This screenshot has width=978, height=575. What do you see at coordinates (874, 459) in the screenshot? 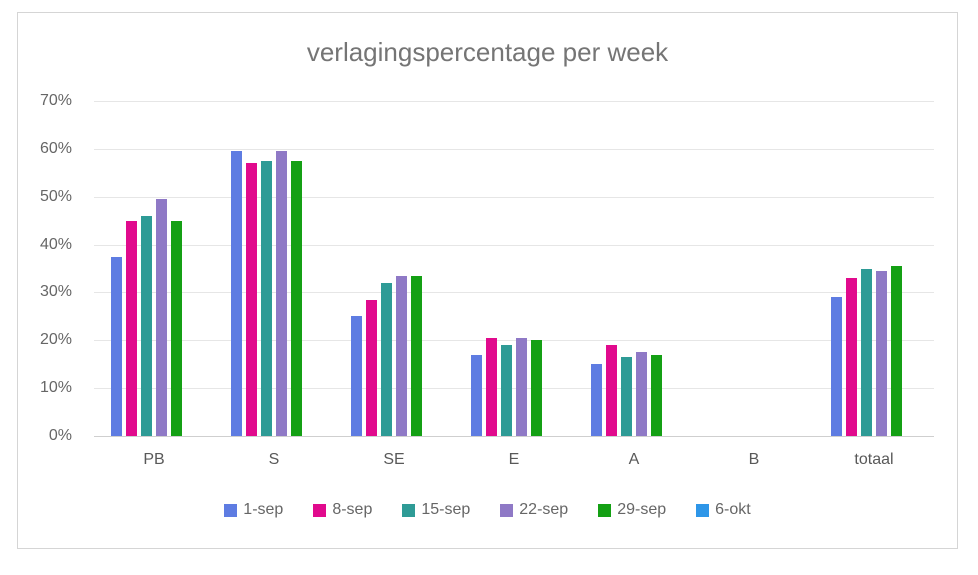
I see `x-tick-label-totaal: totaal` at bounding box center [874, 459].